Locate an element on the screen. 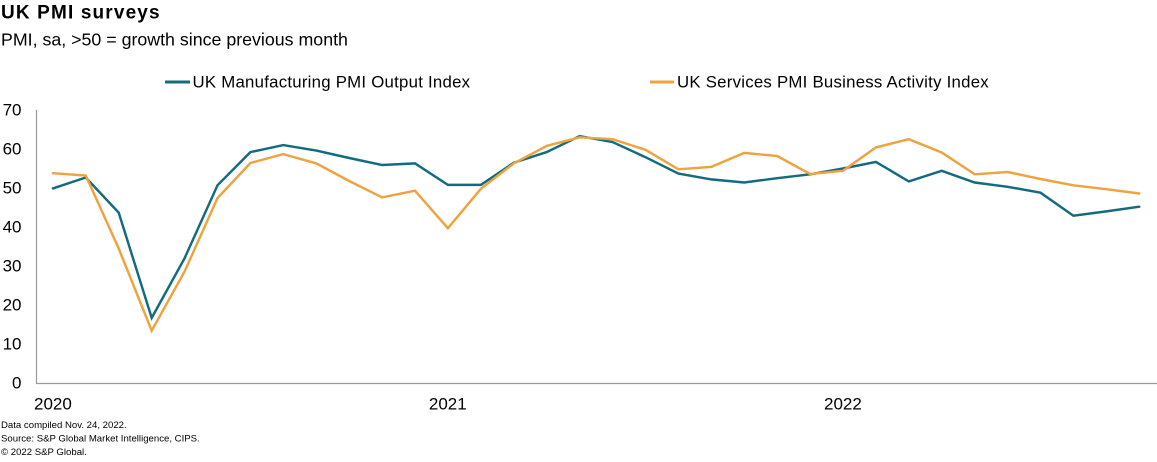 This screenshot has height=462, width=1157. svg-text: 2021 is located at coordinates (448, 404).